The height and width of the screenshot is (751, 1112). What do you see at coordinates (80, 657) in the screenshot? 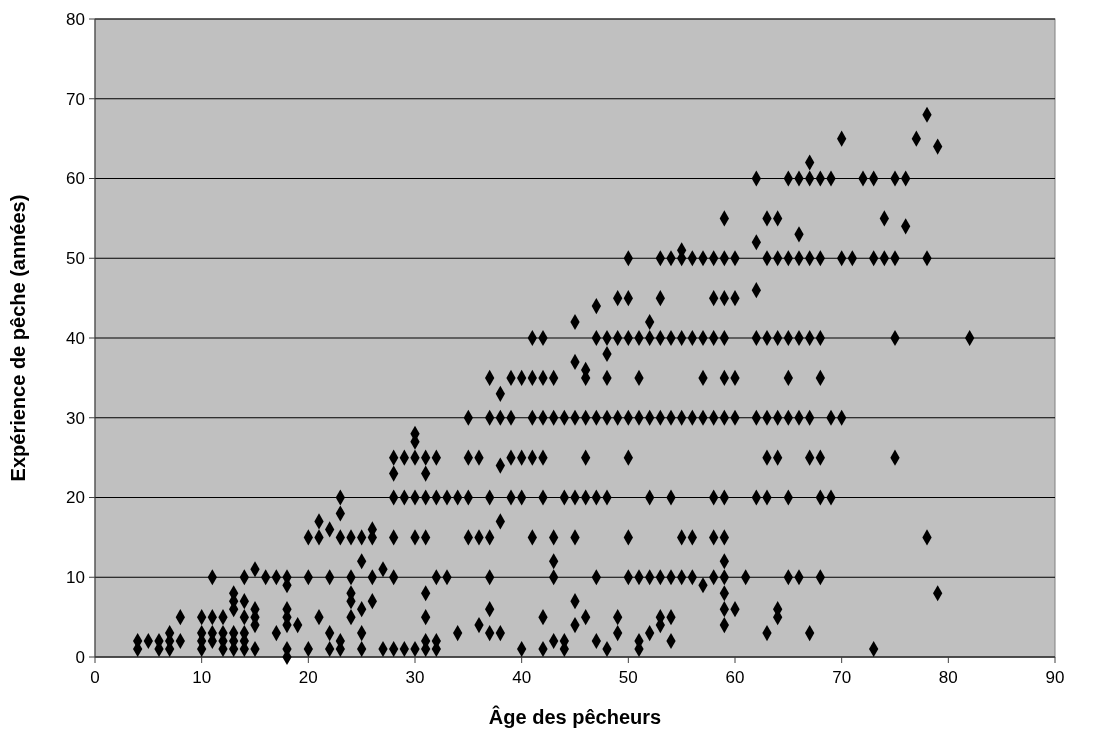
I see `y-tick-label: 0` at bounding box center [80, 657].